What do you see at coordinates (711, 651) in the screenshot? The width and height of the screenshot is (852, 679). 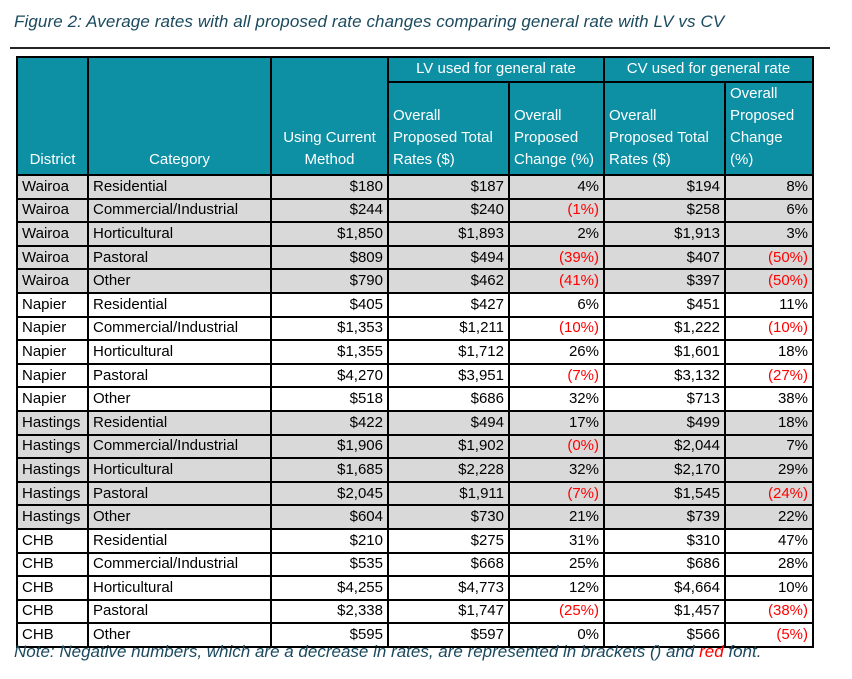 I see `note-red-word: red` at bounding box center [711, 651].